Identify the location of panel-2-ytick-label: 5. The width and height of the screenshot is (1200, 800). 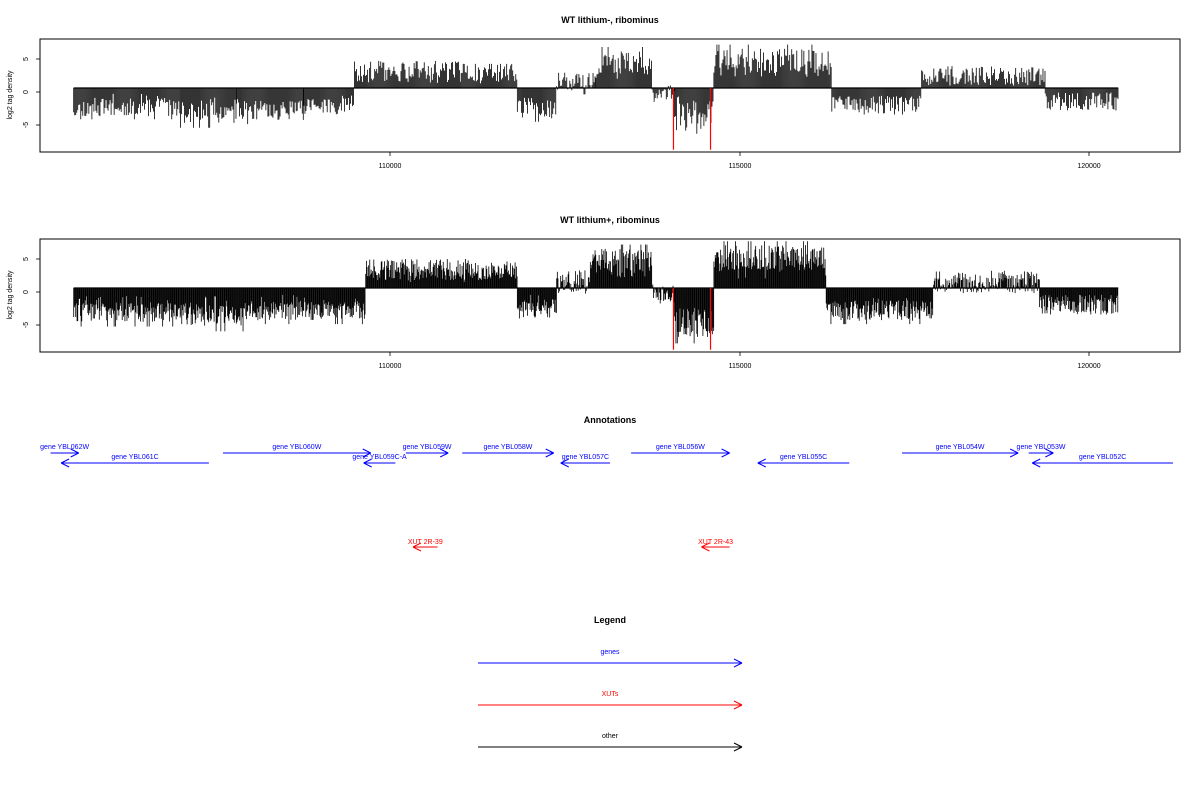
(26, 259).